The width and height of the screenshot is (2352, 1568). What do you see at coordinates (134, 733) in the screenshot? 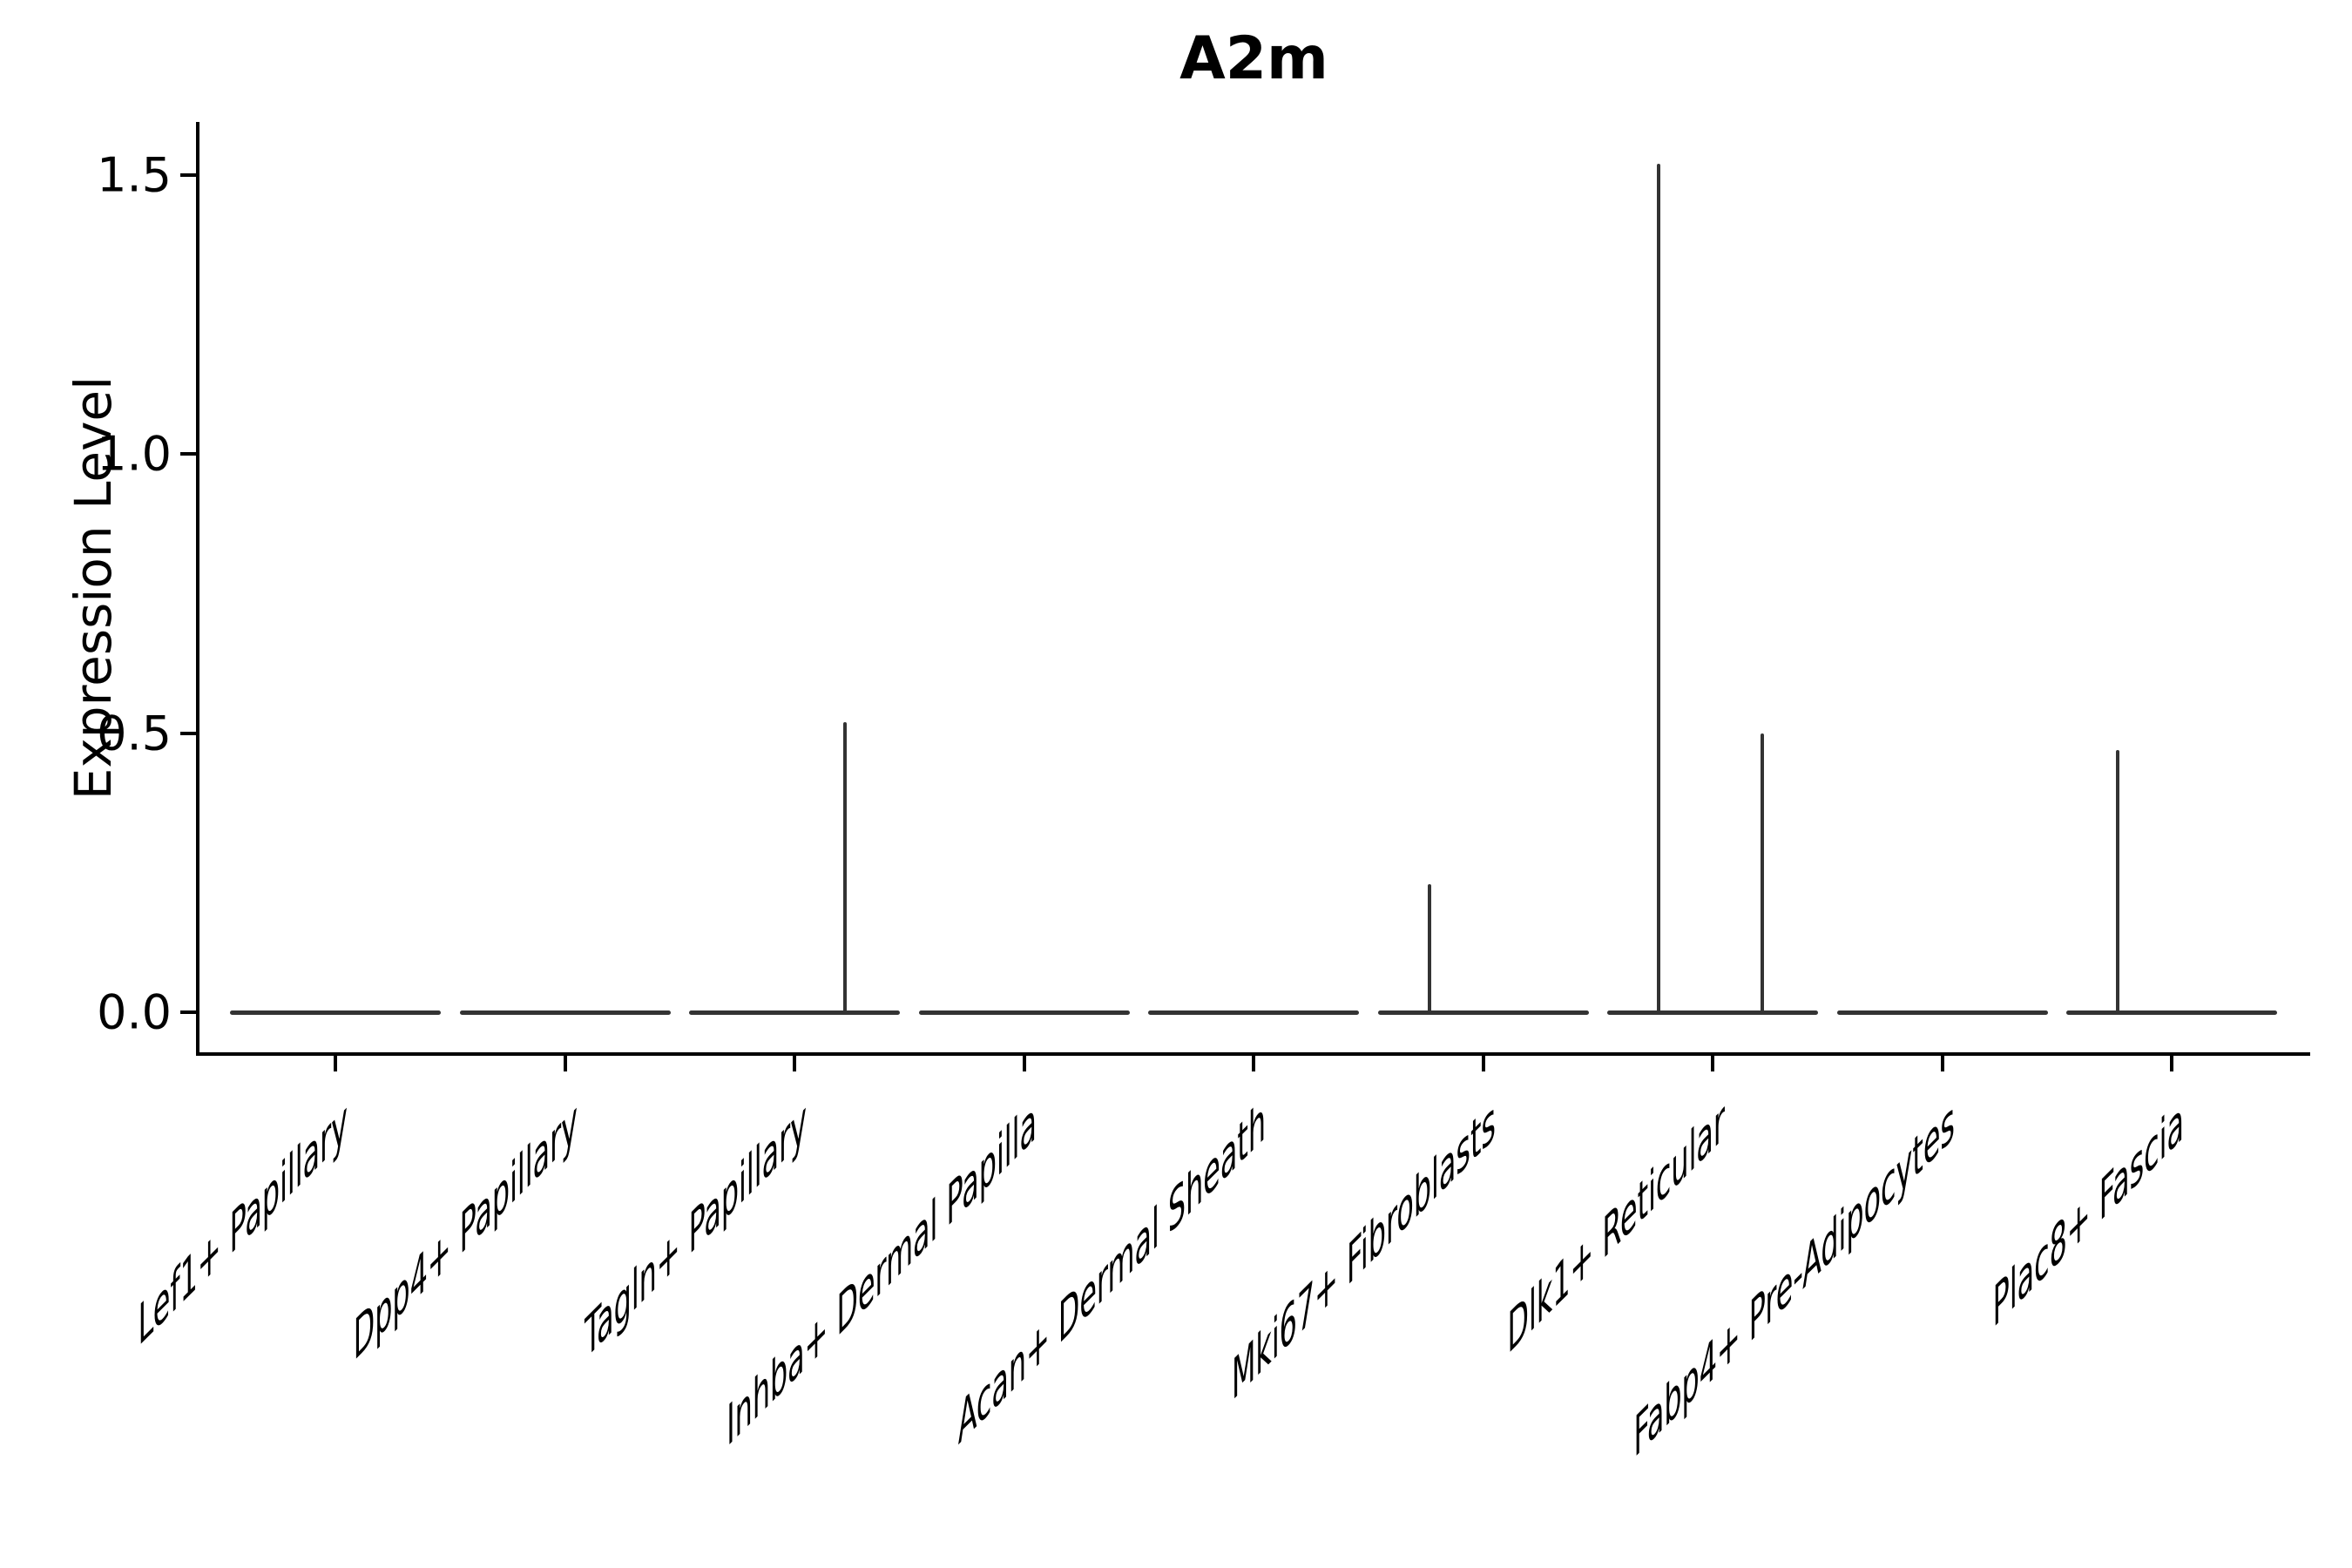
I see `y-tick-label: 0.5` at bounding box center [134, 733].